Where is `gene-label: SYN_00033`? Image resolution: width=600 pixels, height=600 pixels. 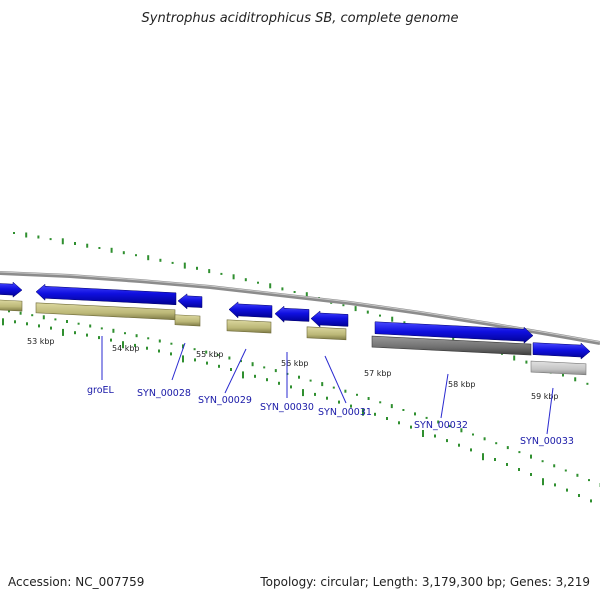 gene-label: SYN_00033 is located at coordinates (547, 441).